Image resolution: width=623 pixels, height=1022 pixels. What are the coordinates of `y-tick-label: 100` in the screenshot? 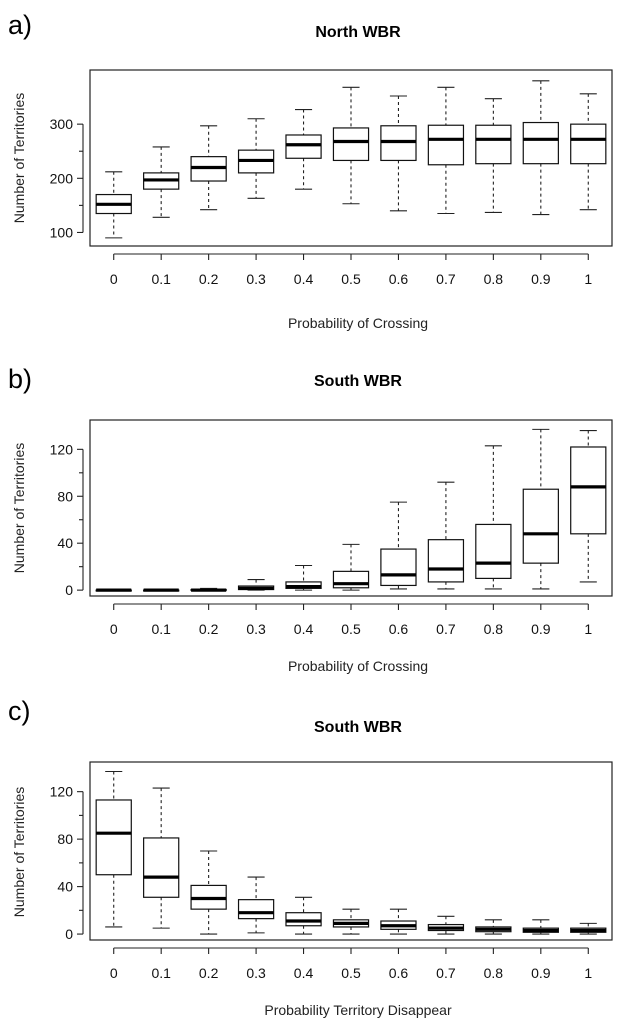 It's located at (62, 232).